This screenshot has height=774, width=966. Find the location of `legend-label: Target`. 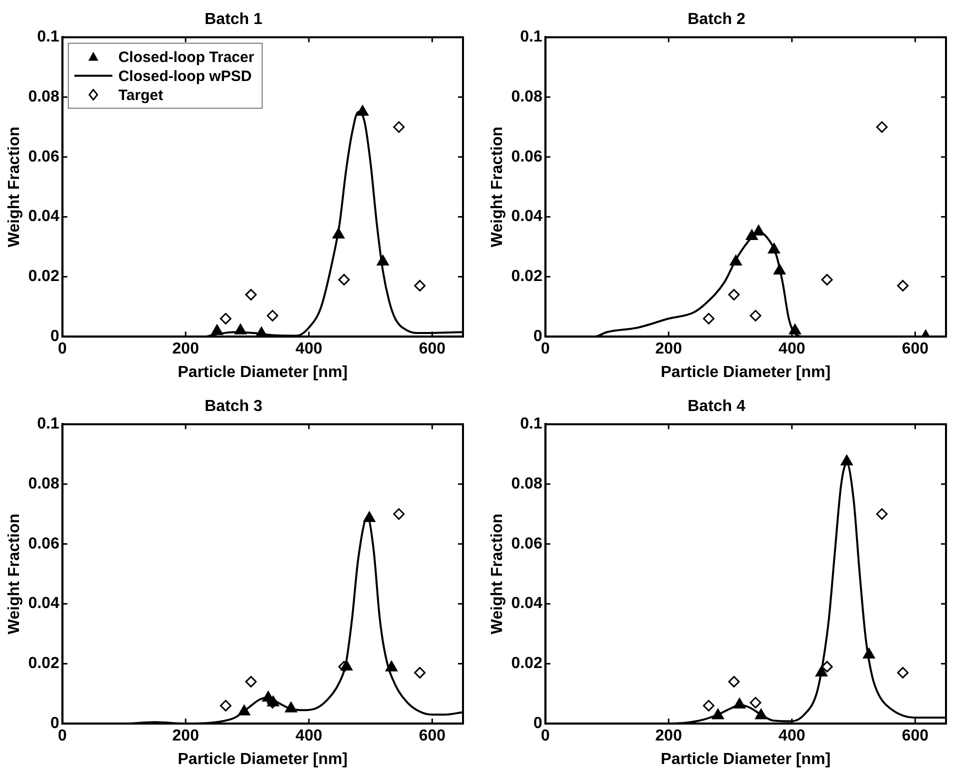

legend-label: Target is located at coordinates (141, 95).